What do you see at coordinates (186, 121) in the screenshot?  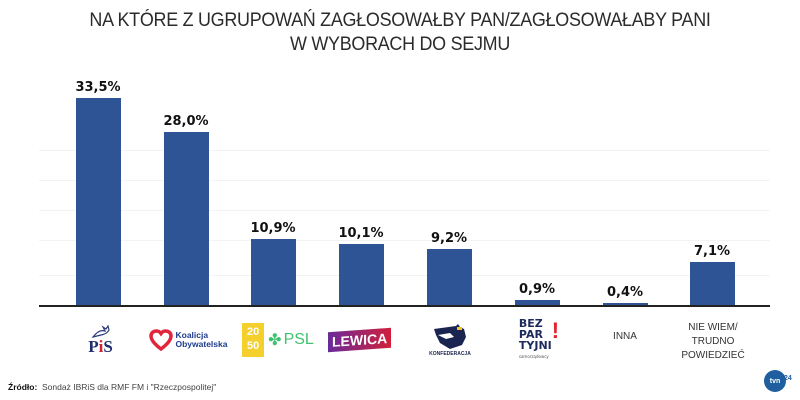 I see `bar-value-label: 28,0%` at bounding box center [186, 121].